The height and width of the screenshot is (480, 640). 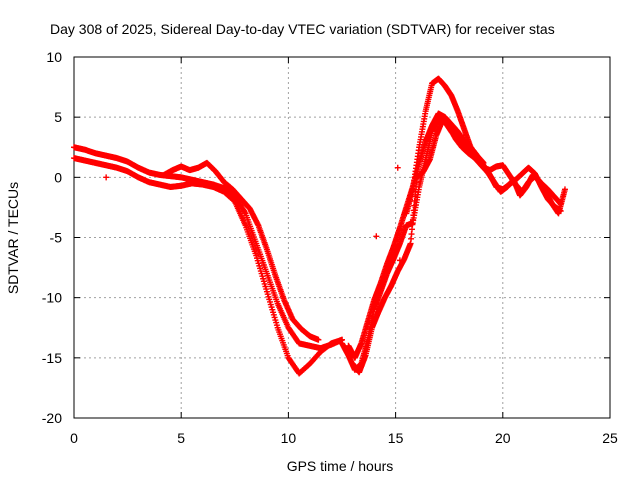 I want to click on x-tick-label: 10, so click(x=289, y=438).